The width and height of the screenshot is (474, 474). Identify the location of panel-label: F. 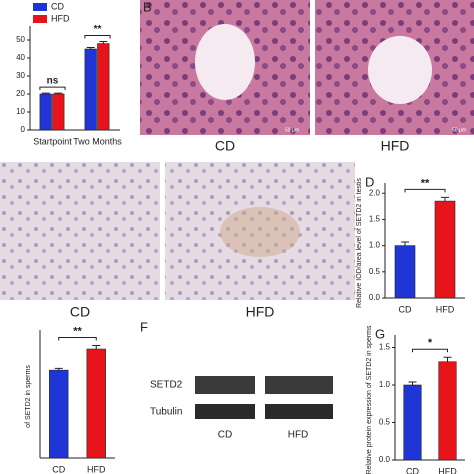
(144, 326).